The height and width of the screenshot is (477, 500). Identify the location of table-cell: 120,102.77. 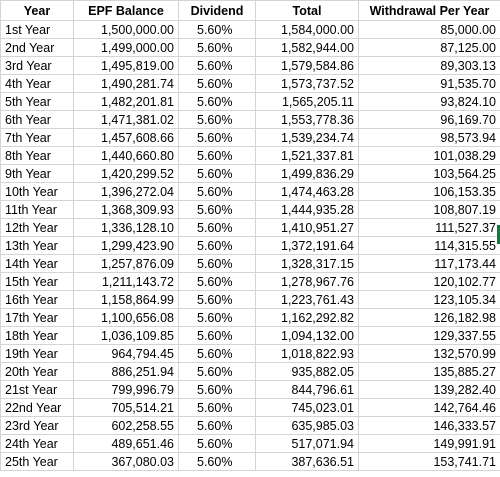
(429, 281).